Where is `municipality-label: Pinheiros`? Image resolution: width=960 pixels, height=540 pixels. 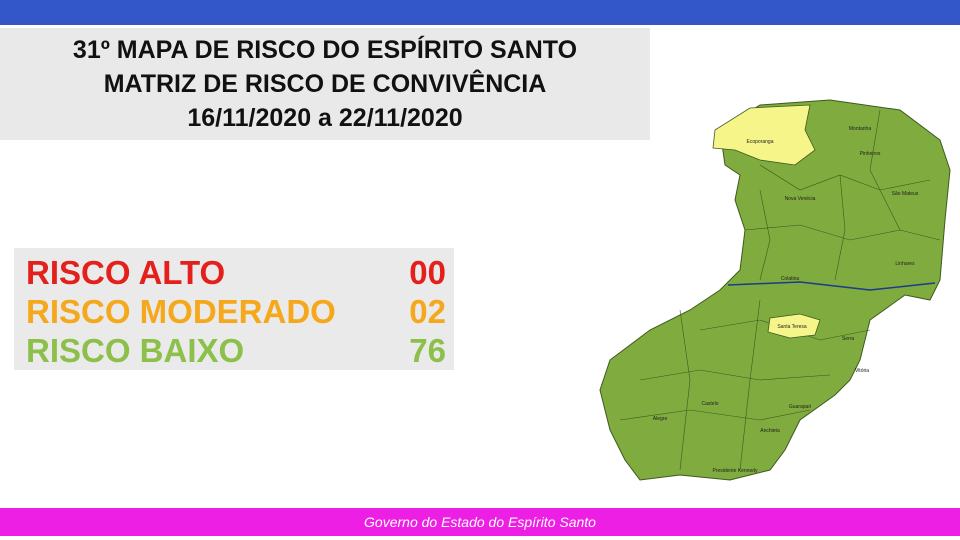
municipality-label: Pinheiros is located at coordinates (870, 154).